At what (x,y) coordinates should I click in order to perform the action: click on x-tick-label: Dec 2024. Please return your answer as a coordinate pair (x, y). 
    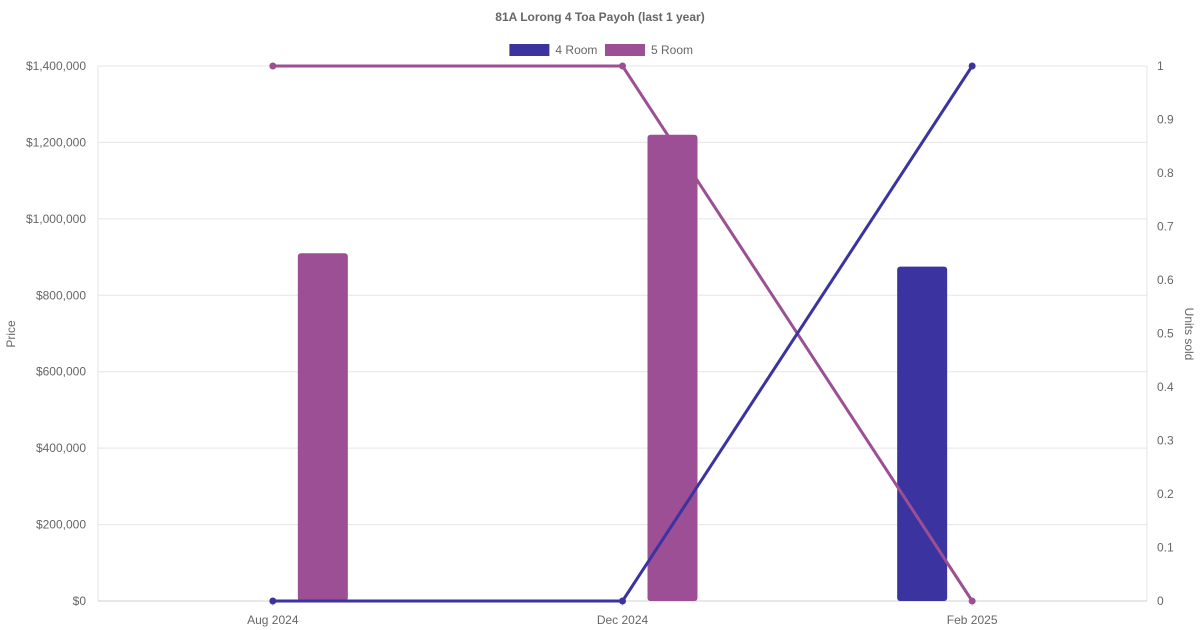
    Looking at the image, I should click on (623, 620).